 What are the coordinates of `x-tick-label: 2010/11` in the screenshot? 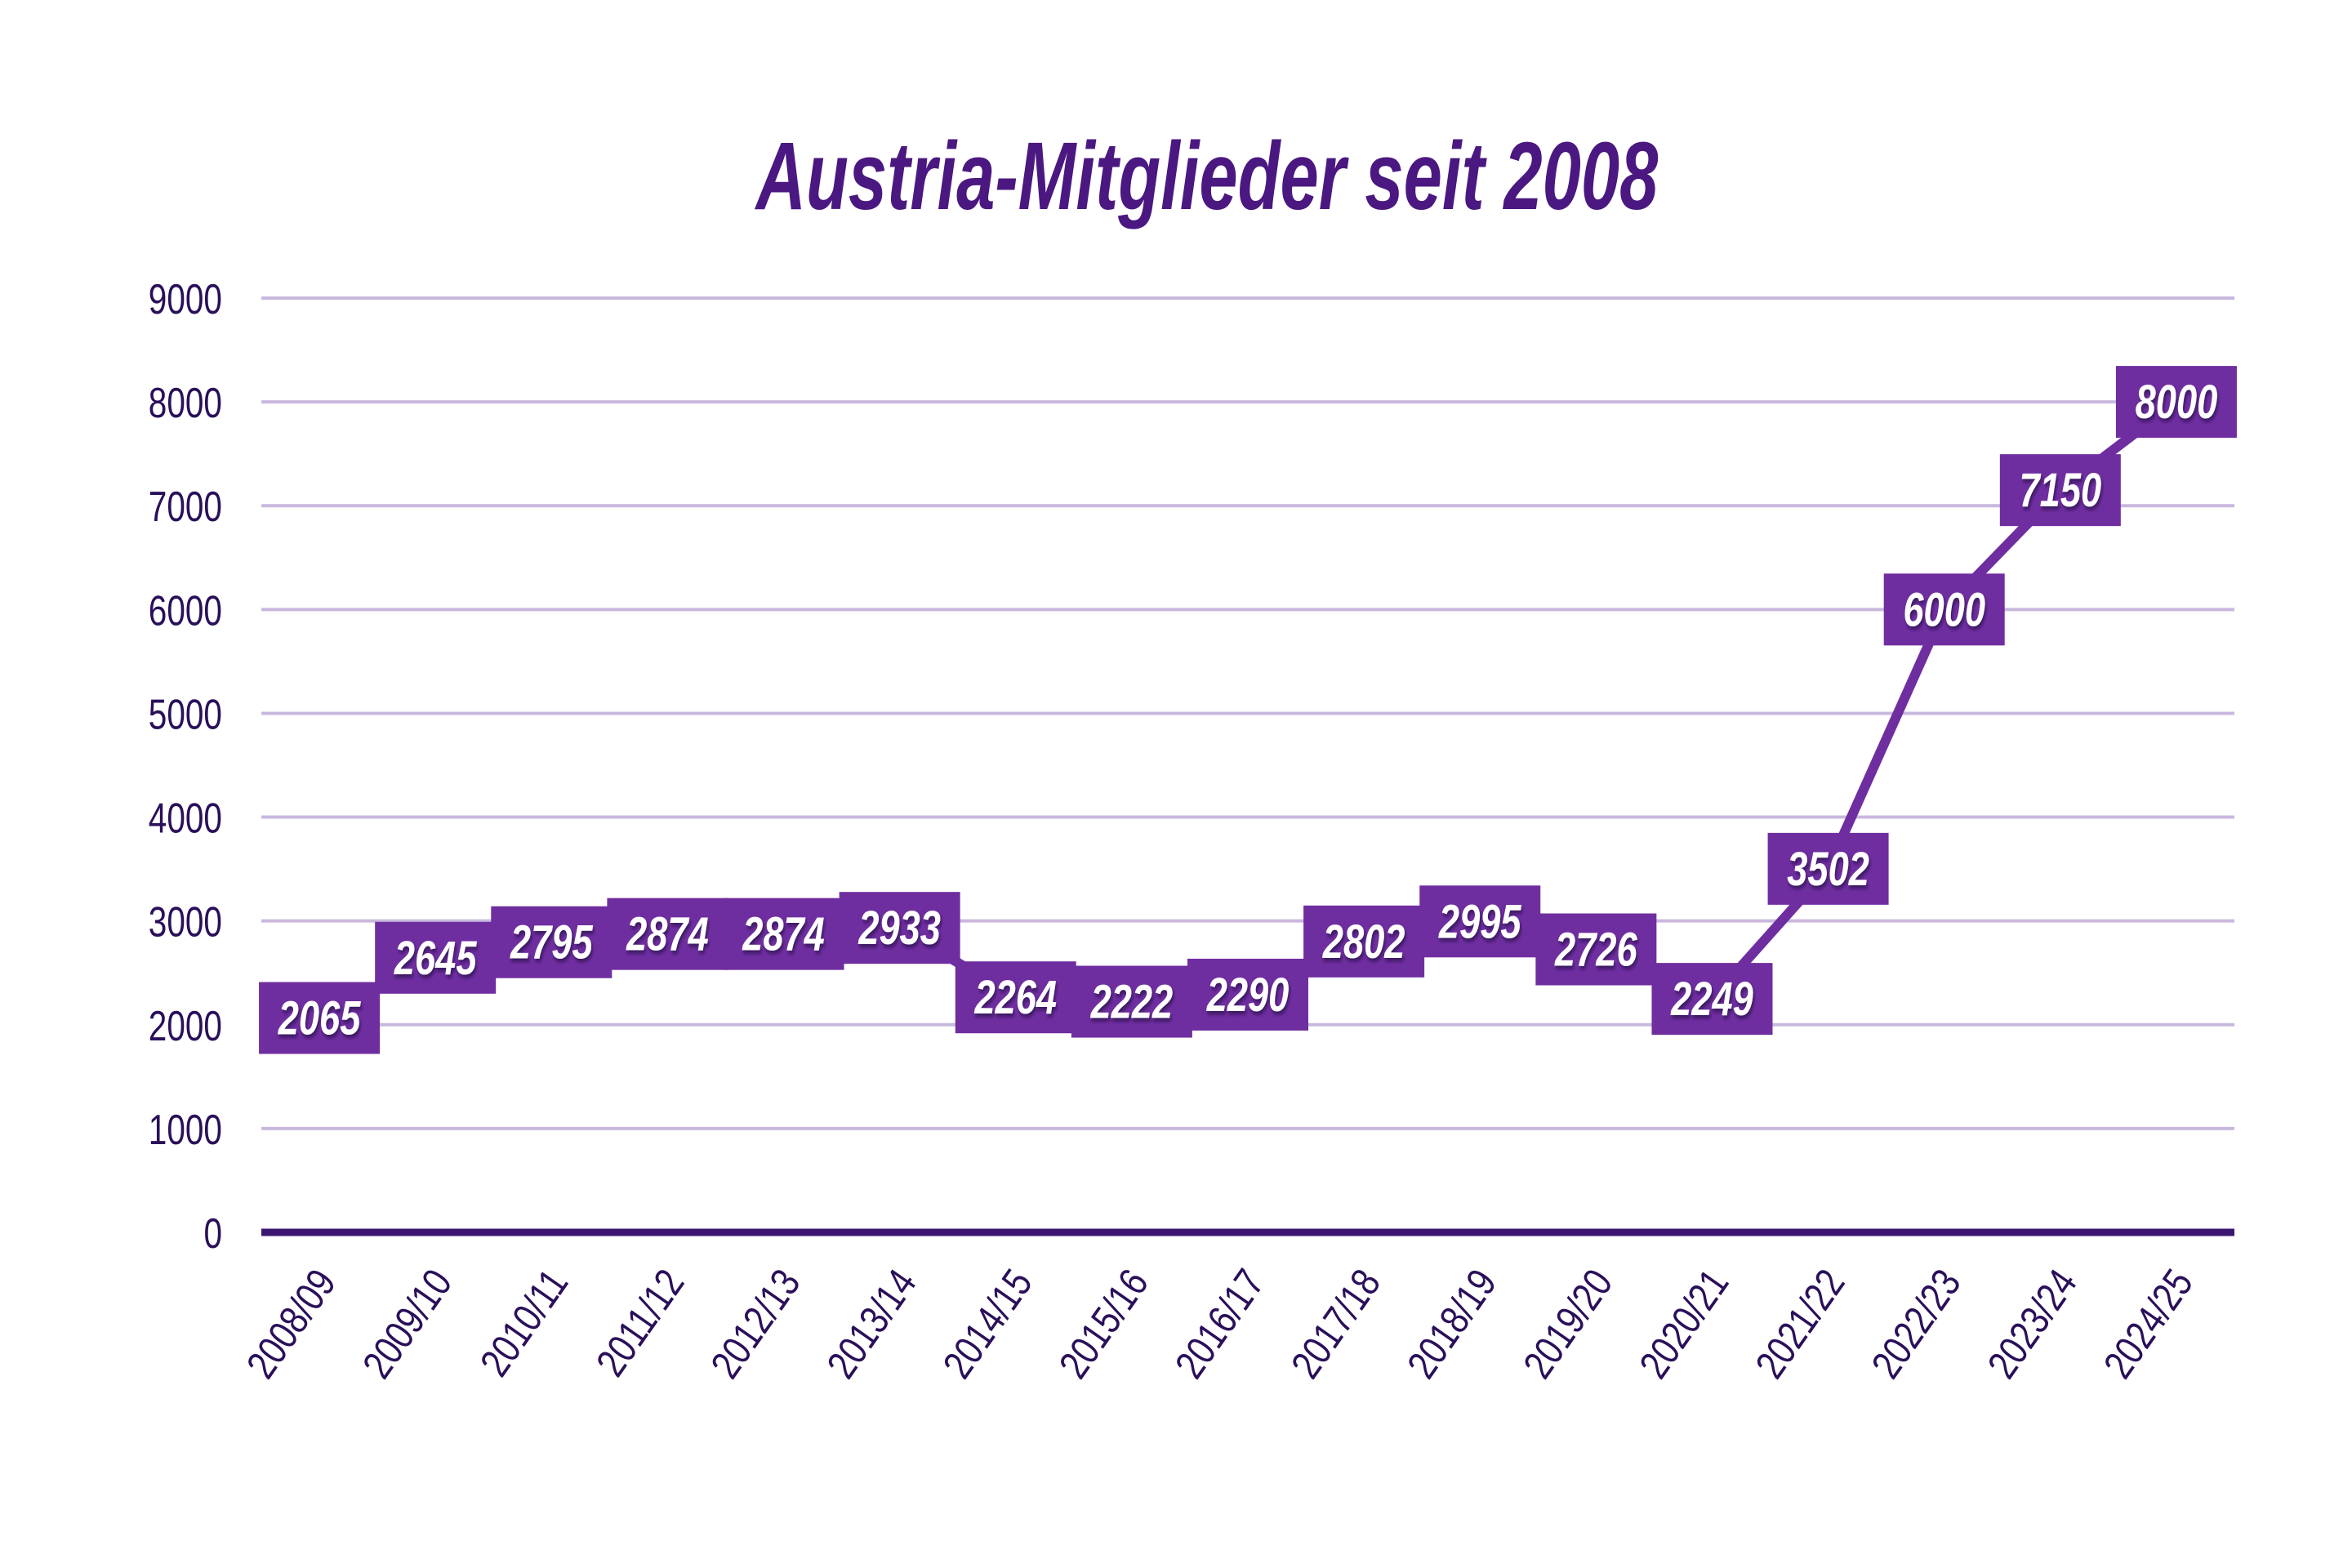 It's located at (524, 1322).